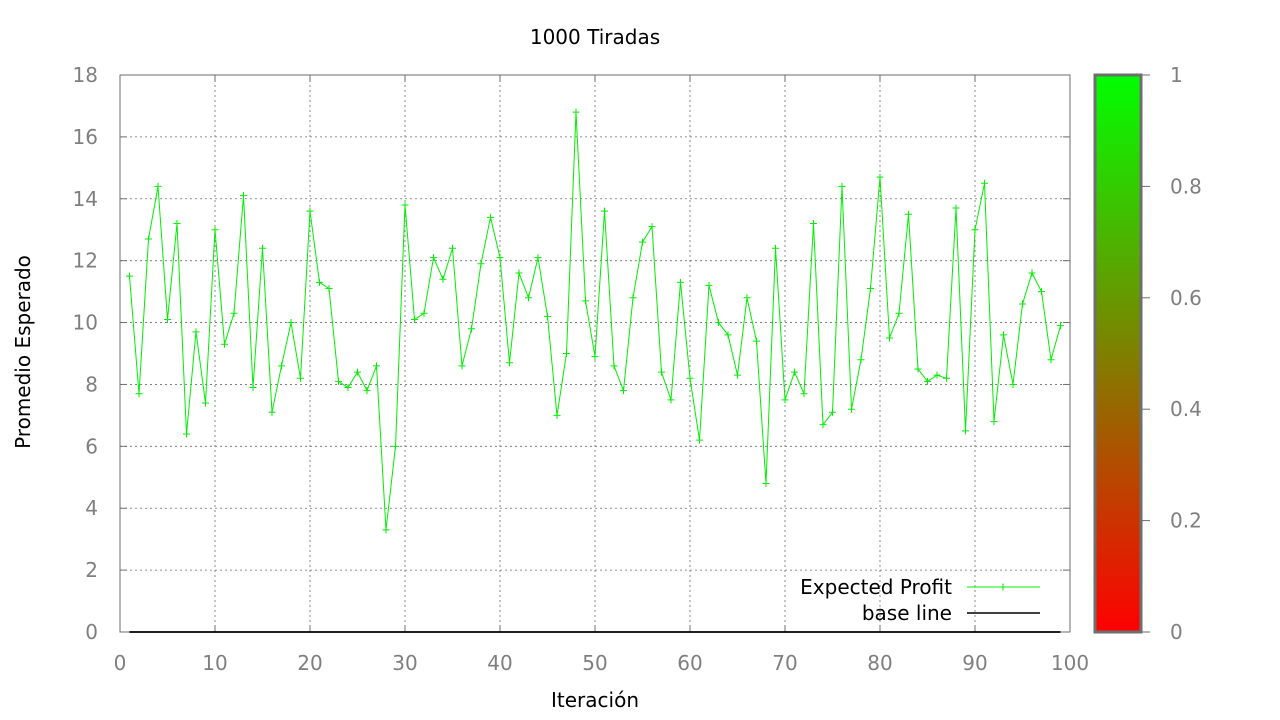  I want to click on y-tick-label: 12, so click(85, 261).